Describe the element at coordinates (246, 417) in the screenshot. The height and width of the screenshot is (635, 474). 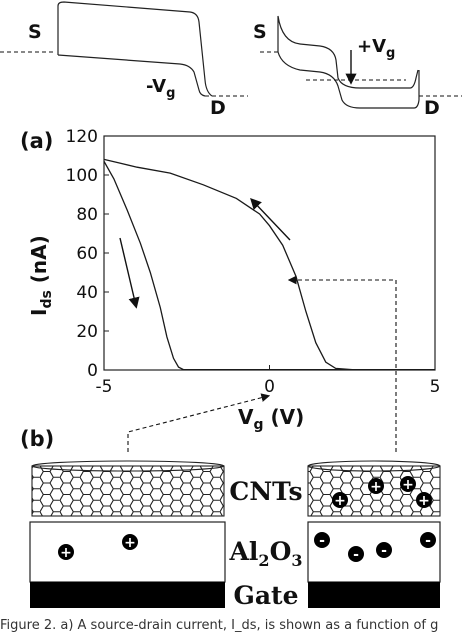
I see `x-axis-label: V` at that location.